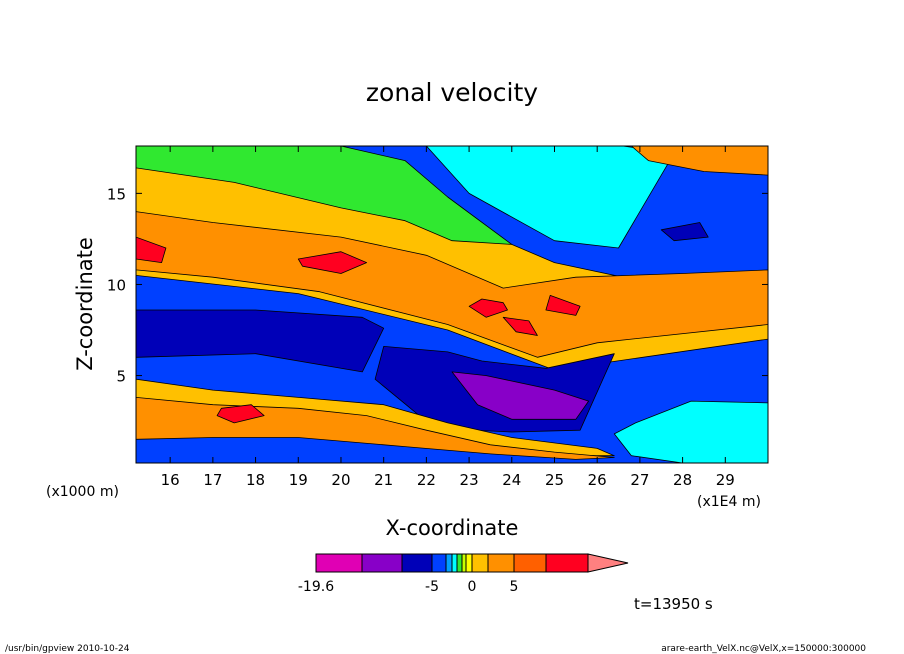  I want to click on x-tick-label: 23, so click(469, 480).